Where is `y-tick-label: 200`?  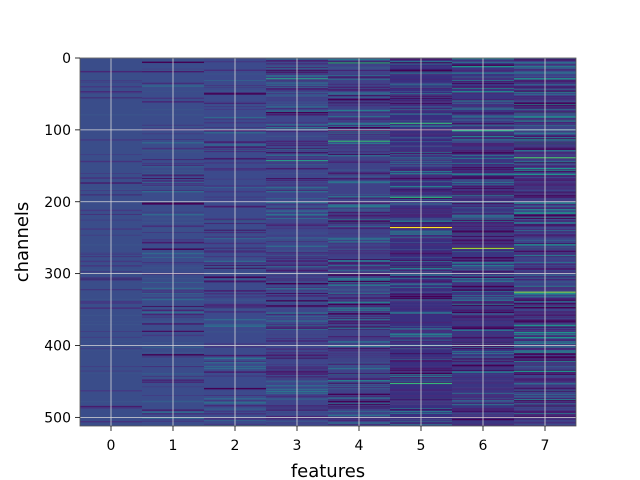 y-tick-label: 200 is located at coordinates (57, 203).